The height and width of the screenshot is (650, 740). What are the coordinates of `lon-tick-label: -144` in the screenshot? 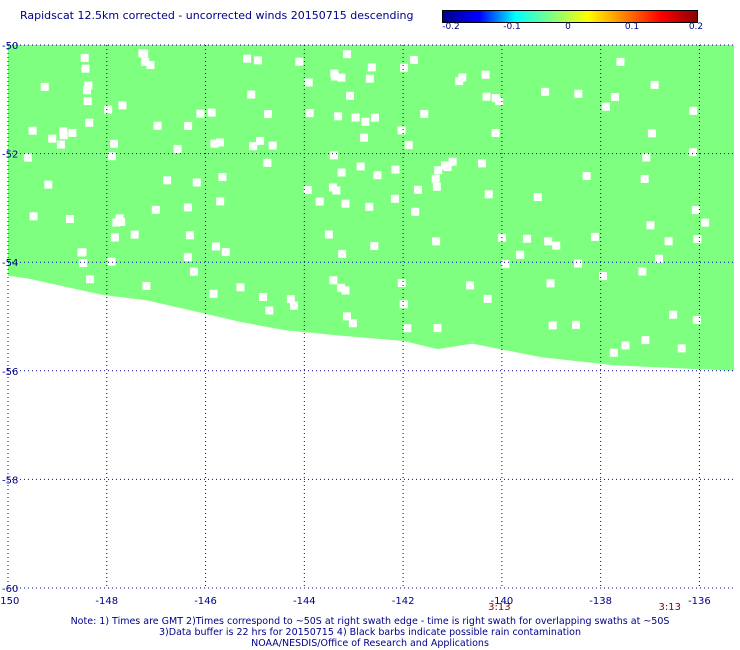 It's located at (304, 601).